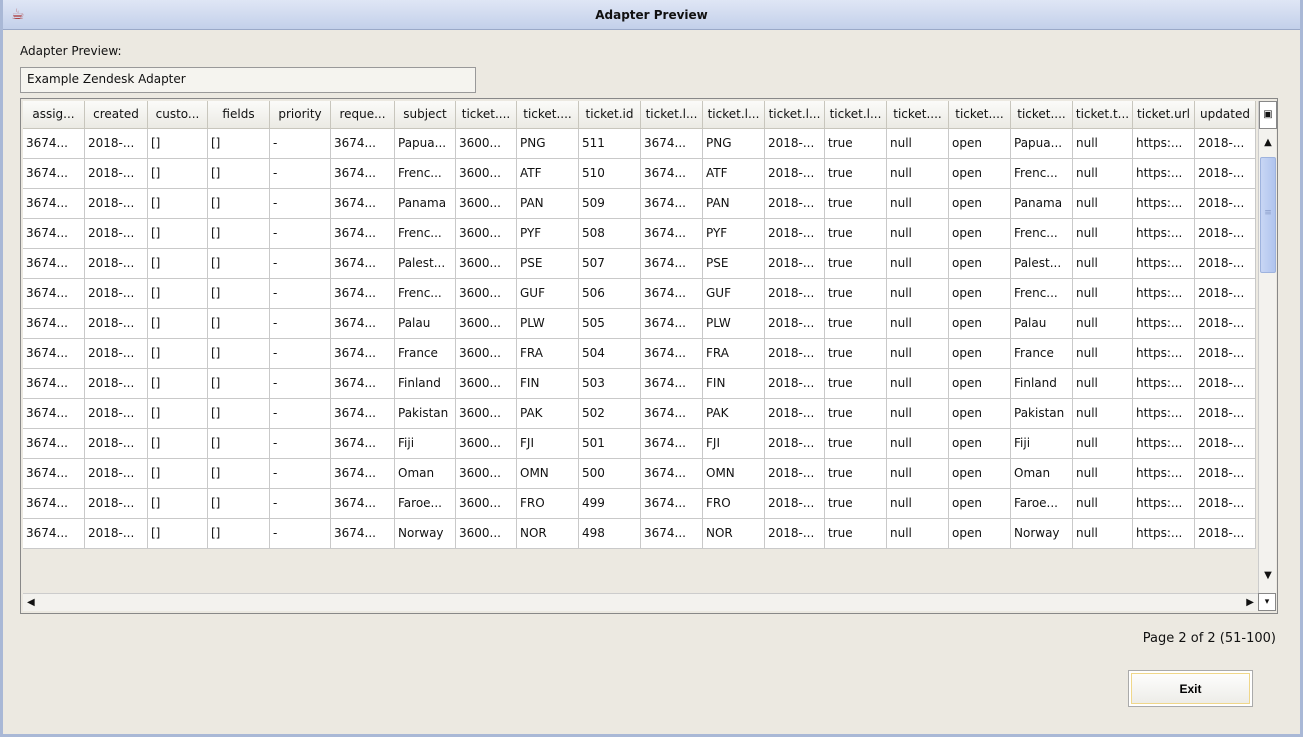 The width and height of the screenshot is (1303, 737). What do you see at coordinates (734, 324) in the screenshot?
I see `table-cell: PLW` at bounding box center [734, 324].